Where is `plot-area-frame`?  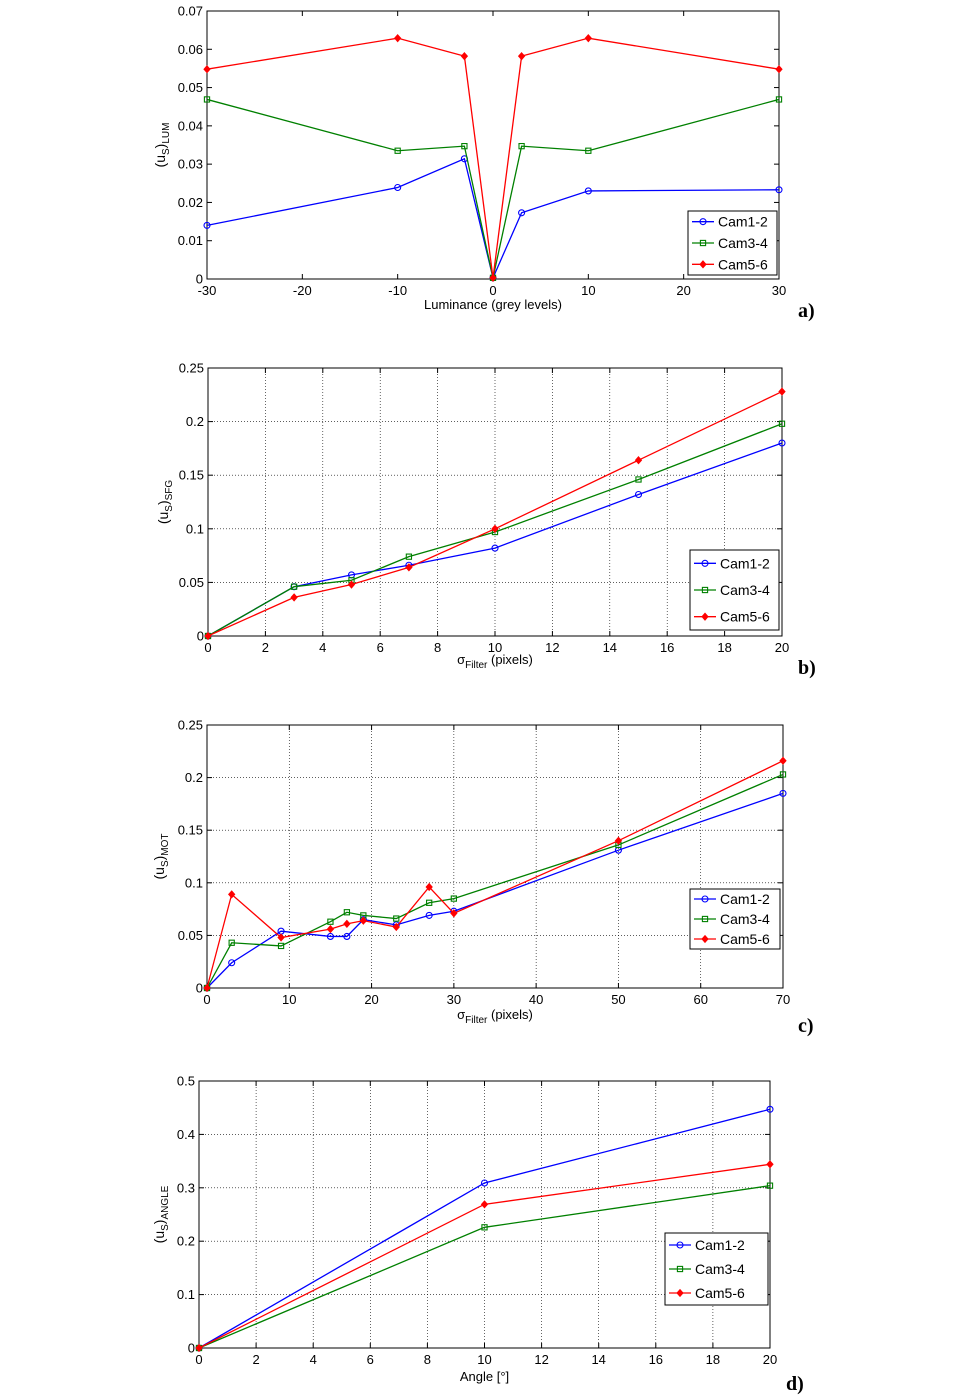
plot-area-frame is located at coordinates (484, 1214).